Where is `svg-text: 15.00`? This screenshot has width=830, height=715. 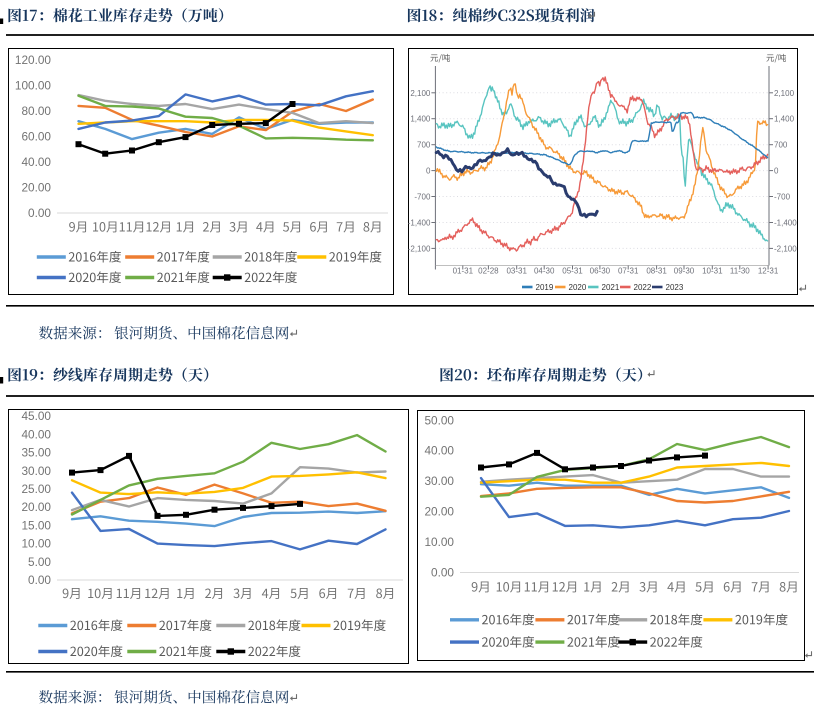
svg-text: 15.00 is located at coordinates (36, 525).